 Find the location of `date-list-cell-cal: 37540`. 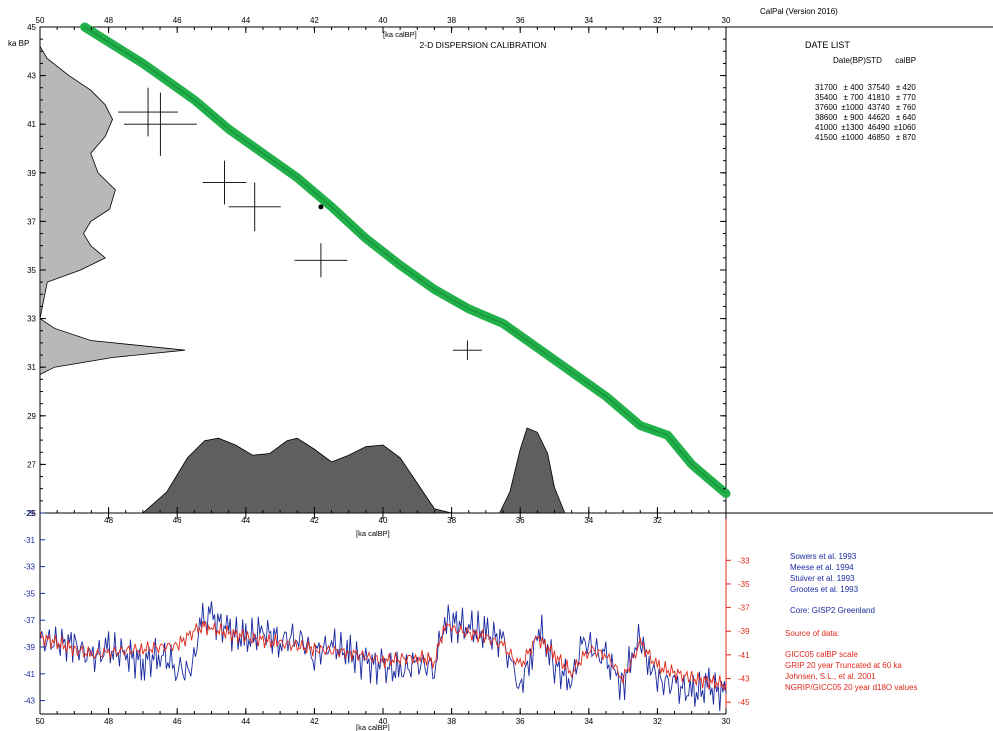

date-list-cell-cal: 37540 is located at coordinates (878, 87).